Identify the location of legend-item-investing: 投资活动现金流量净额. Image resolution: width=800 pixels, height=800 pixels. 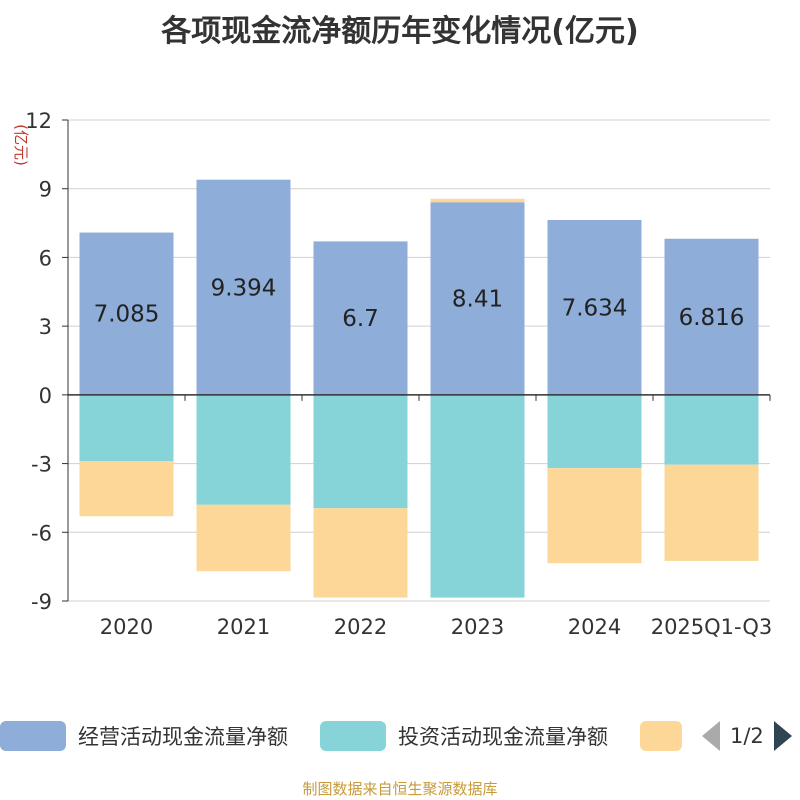
(464, 736).